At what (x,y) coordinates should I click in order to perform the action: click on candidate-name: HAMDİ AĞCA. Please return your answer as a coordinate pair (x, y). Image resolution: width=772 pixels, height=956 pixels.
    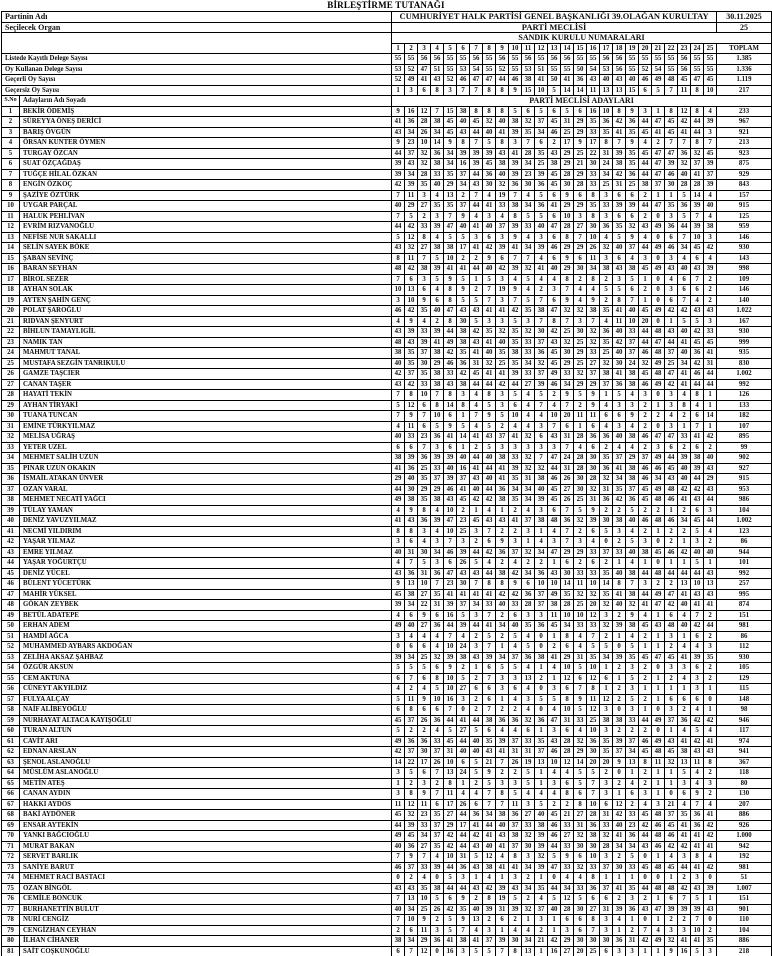
    Looking at the image, I should click on (205, 636).